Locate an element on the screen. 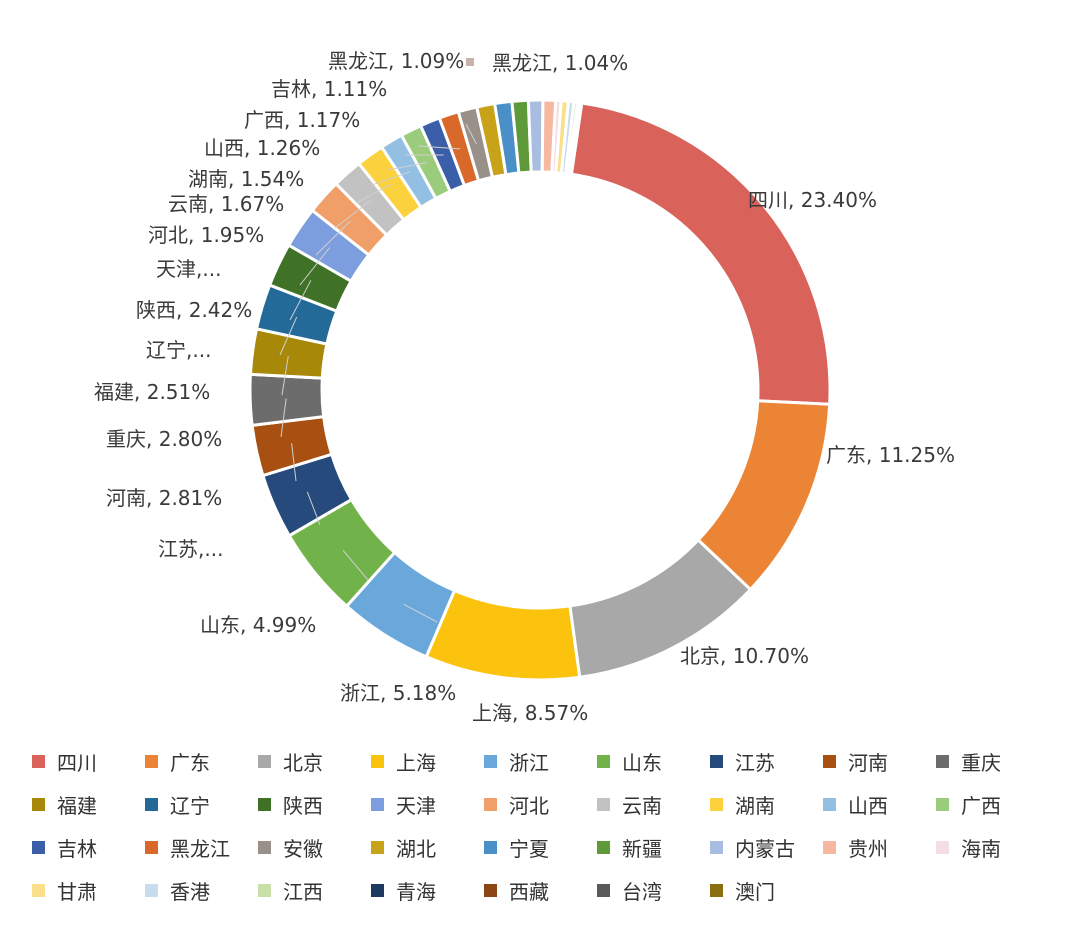  legend-item-31: 青海 is located at coordinates (427, 890).